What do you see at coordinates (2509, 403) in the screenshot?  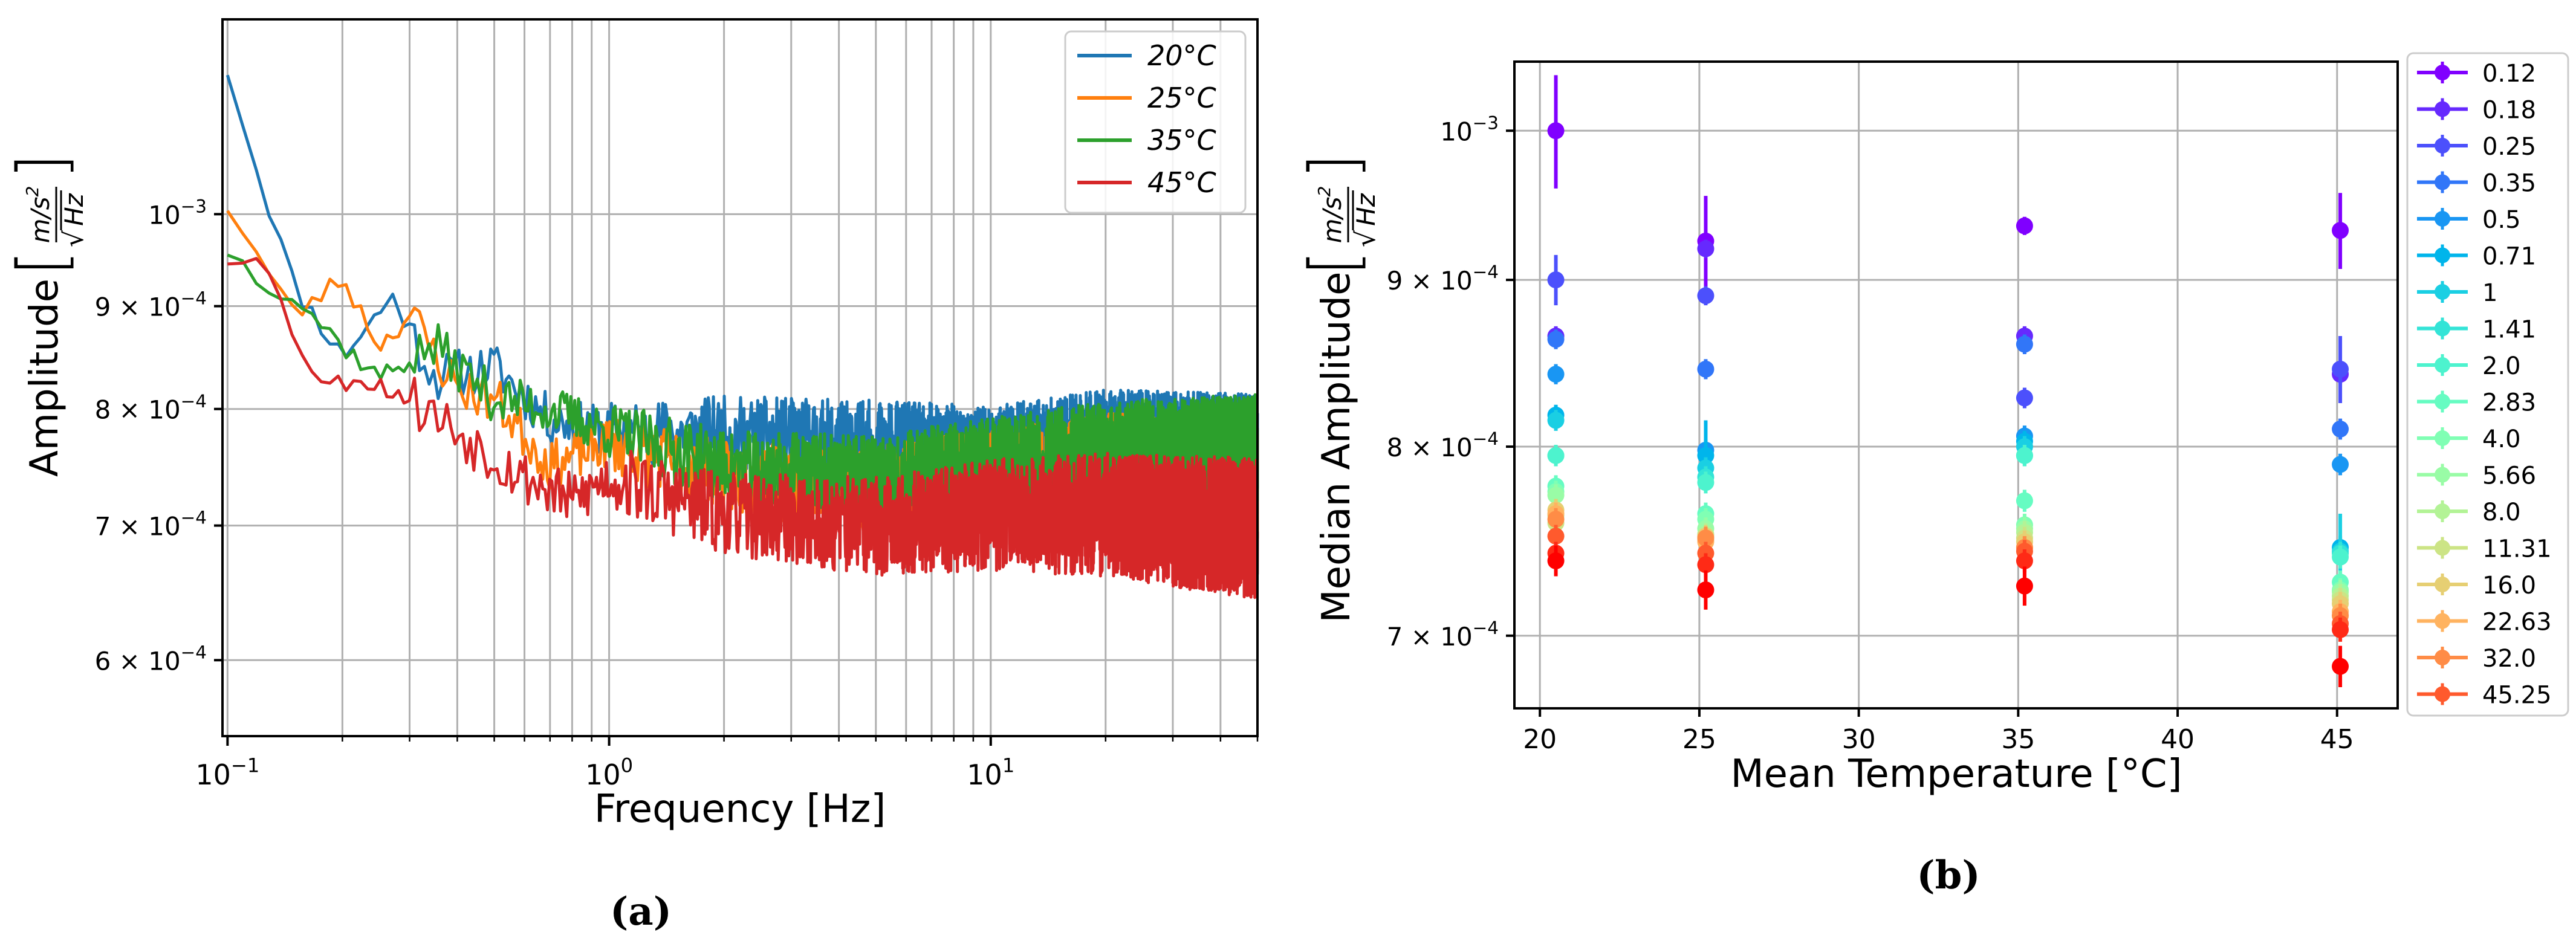 I see `panel-b-legend-label: 2.83` at bounding box center [2509, 403].